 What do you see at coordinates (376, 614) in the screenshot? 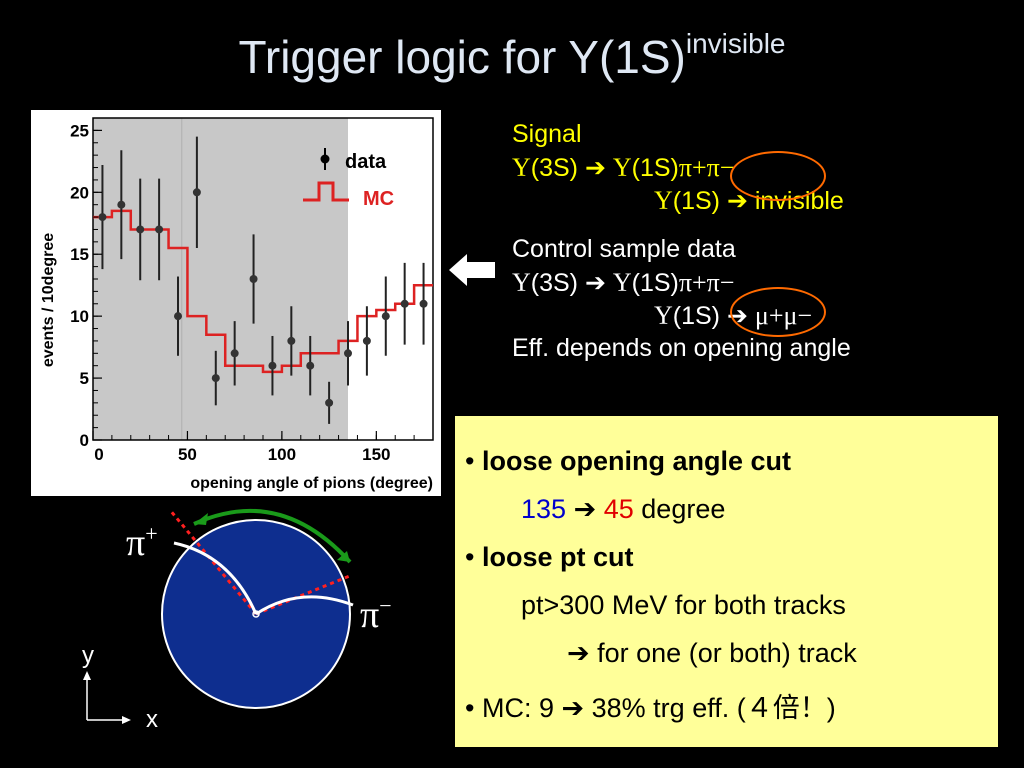
I see `pi-minus-label: π−` at bounding box center [376, 614].